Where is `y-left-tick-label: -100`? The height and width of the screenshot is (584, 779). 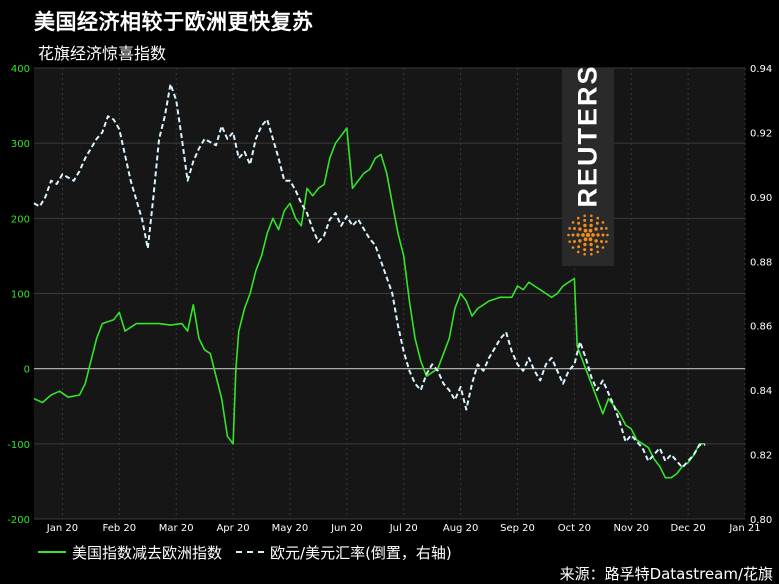
y-left-tick-label: -100 is located at coordinates (18, 445).